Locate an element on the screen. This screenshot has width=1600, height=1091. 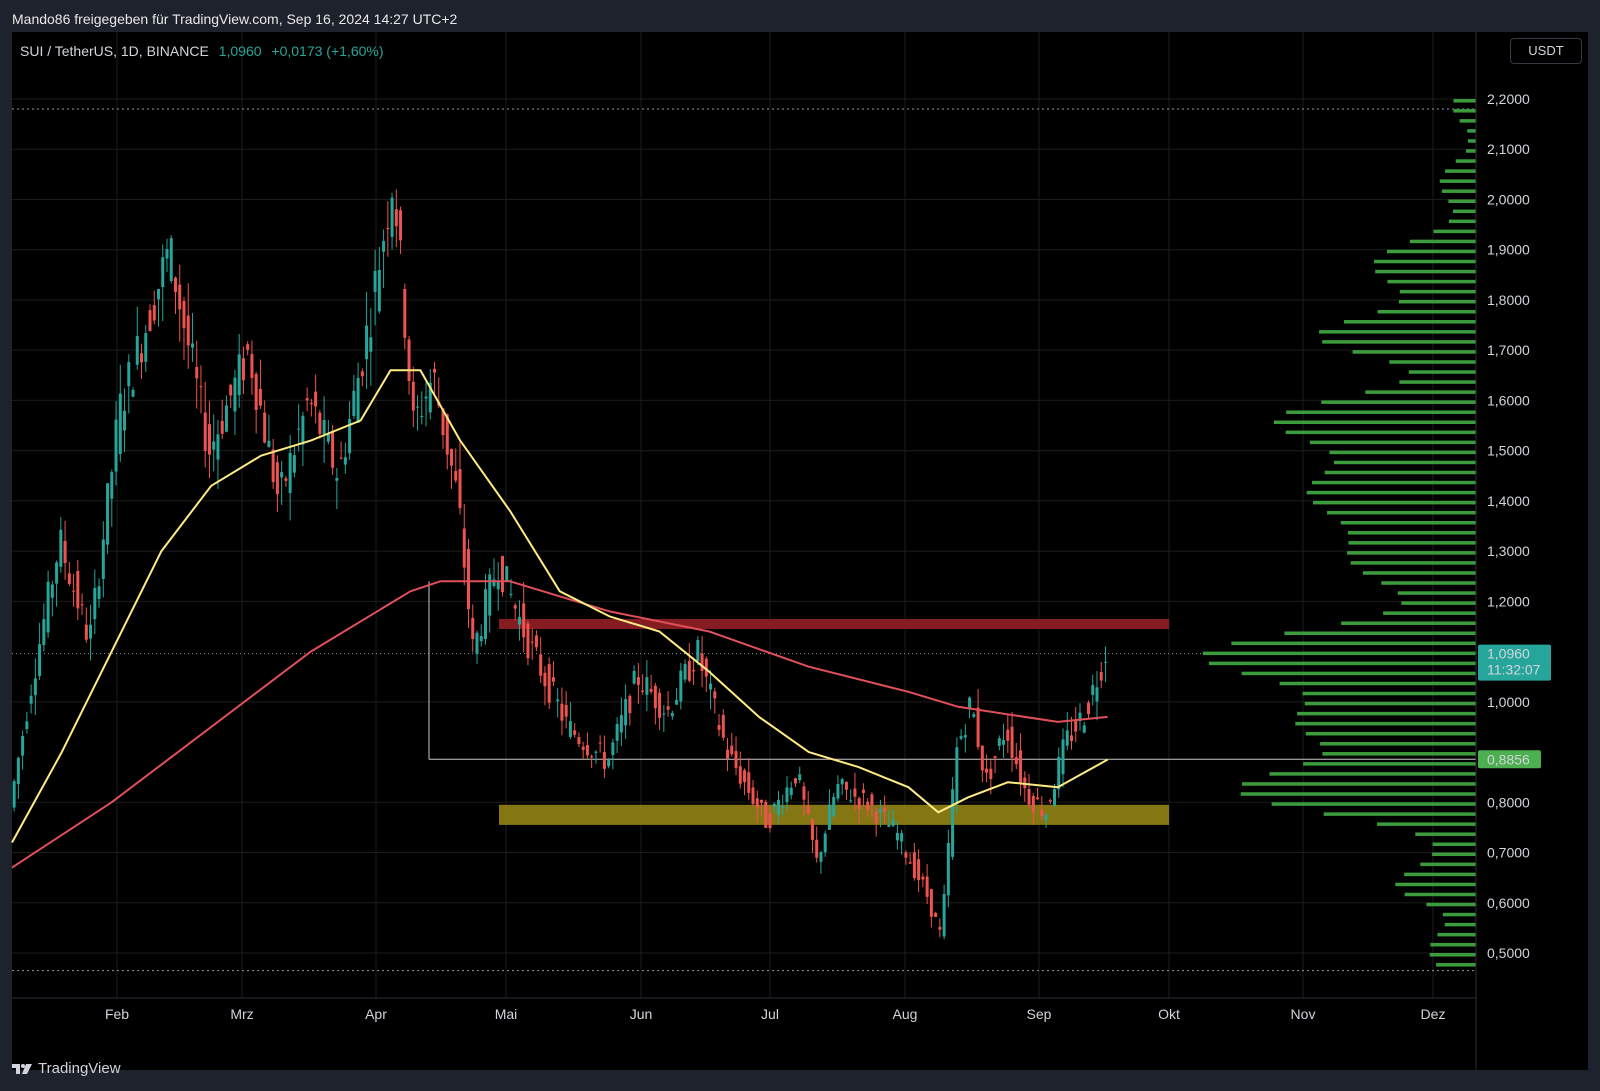
currency-unit-button: USDT is located at coordinates (1546, 51).